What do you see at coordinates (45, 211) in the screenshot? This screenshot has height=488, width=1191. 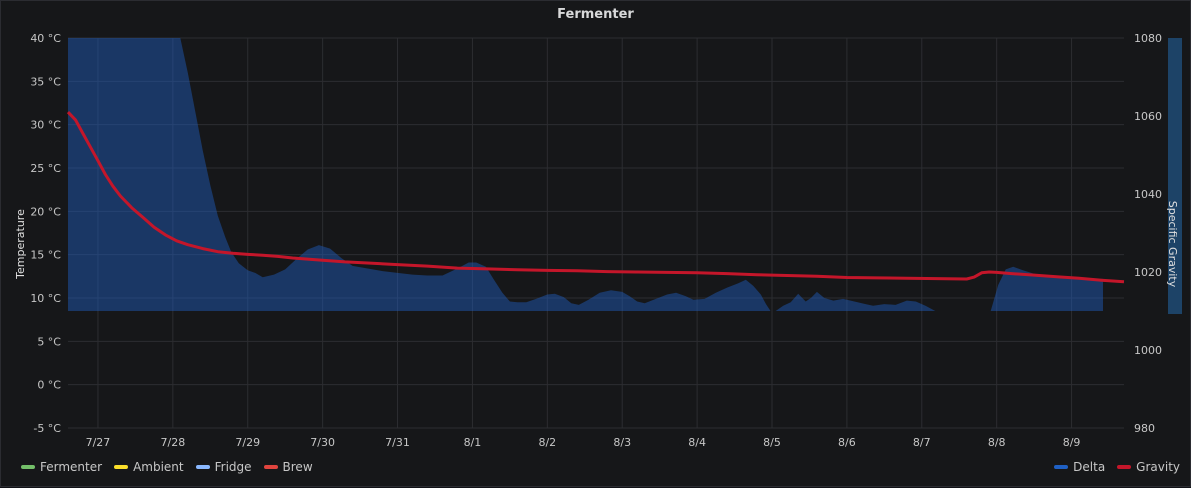 I see `y-left-tick-label: 20 °C` at bounding box center [45, 211].